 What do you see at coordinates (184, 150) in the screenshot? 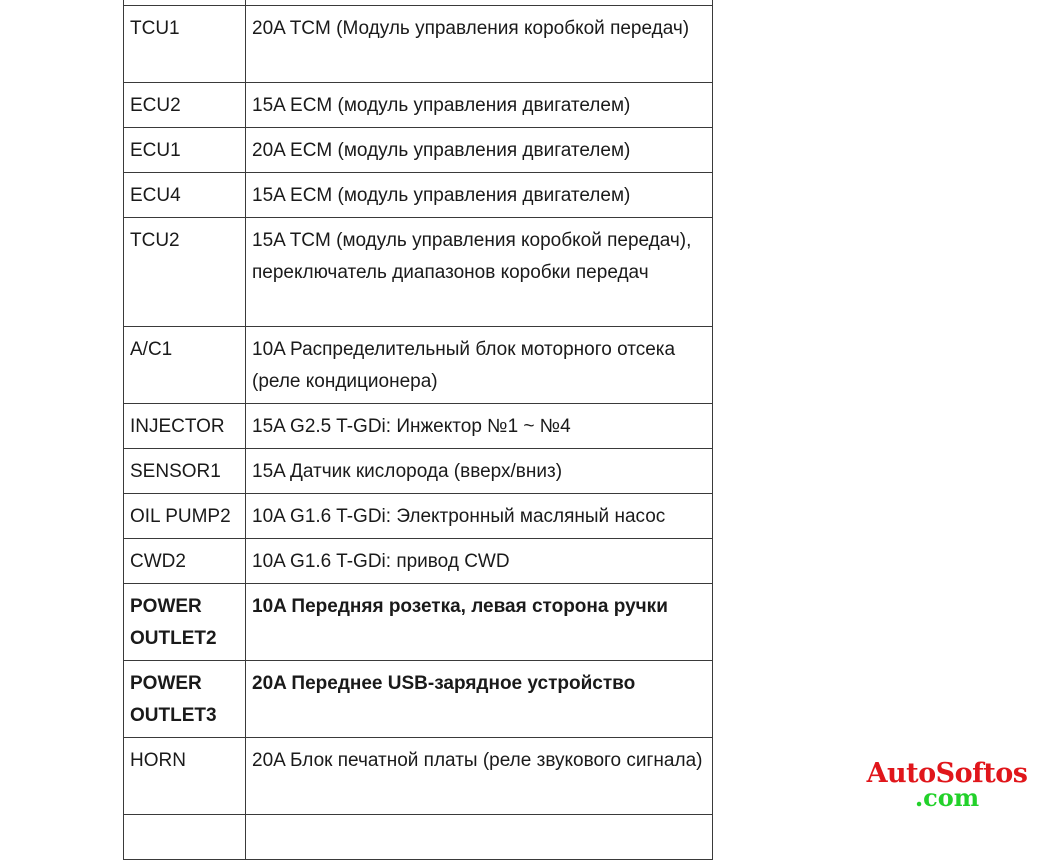
I see `fuse-name-cell: ECU1` at bounding box center [184, 150].